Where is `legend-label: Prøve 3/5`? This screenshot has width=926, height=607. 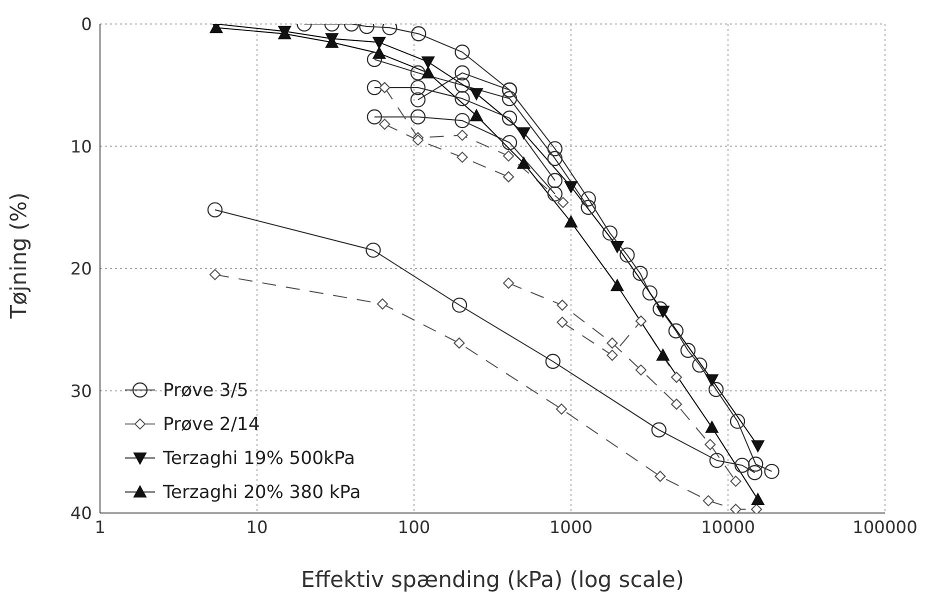 legend-label: Prøve 3/5 is located at coordinates (205, 390).